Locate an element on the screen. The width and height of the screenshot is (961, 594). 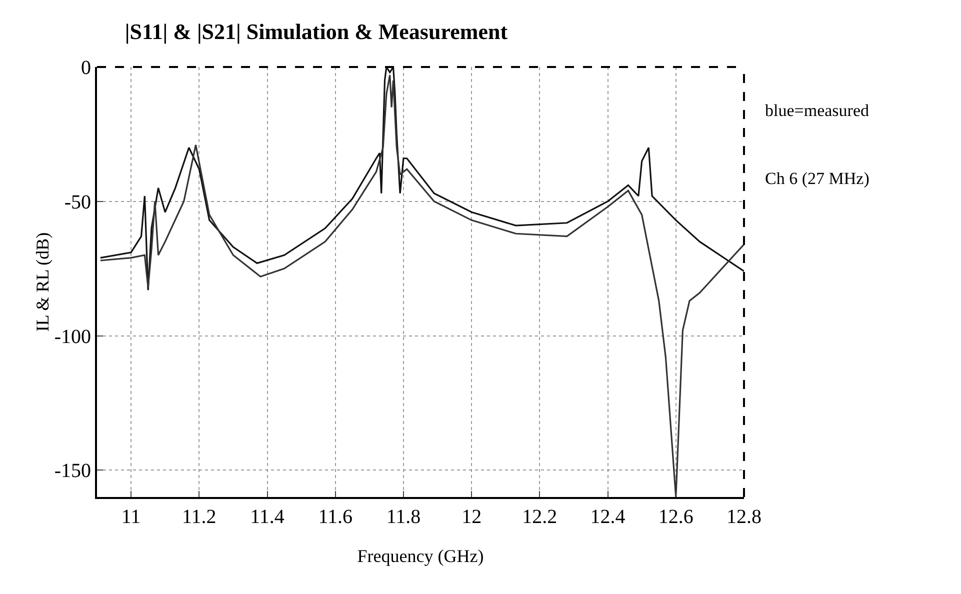
y-axis-title: IL & RL (dB) is located at coordinates (42, 282).